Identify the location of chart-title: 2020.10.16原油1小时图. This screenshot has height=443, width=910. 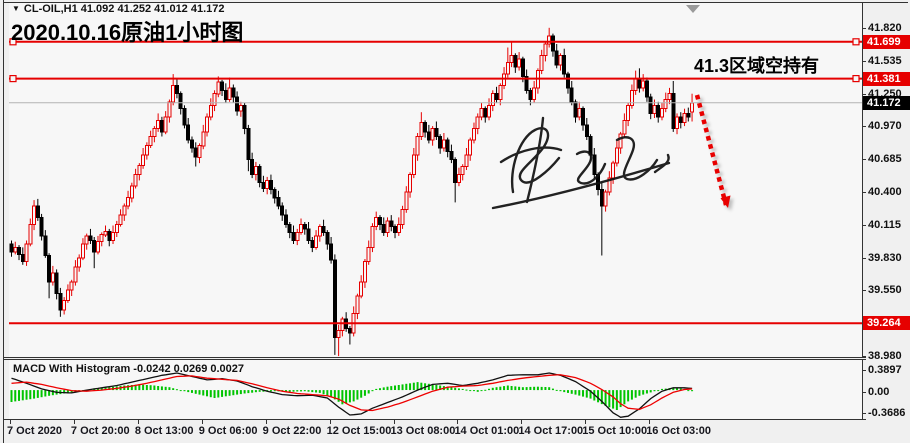
(127, 32).